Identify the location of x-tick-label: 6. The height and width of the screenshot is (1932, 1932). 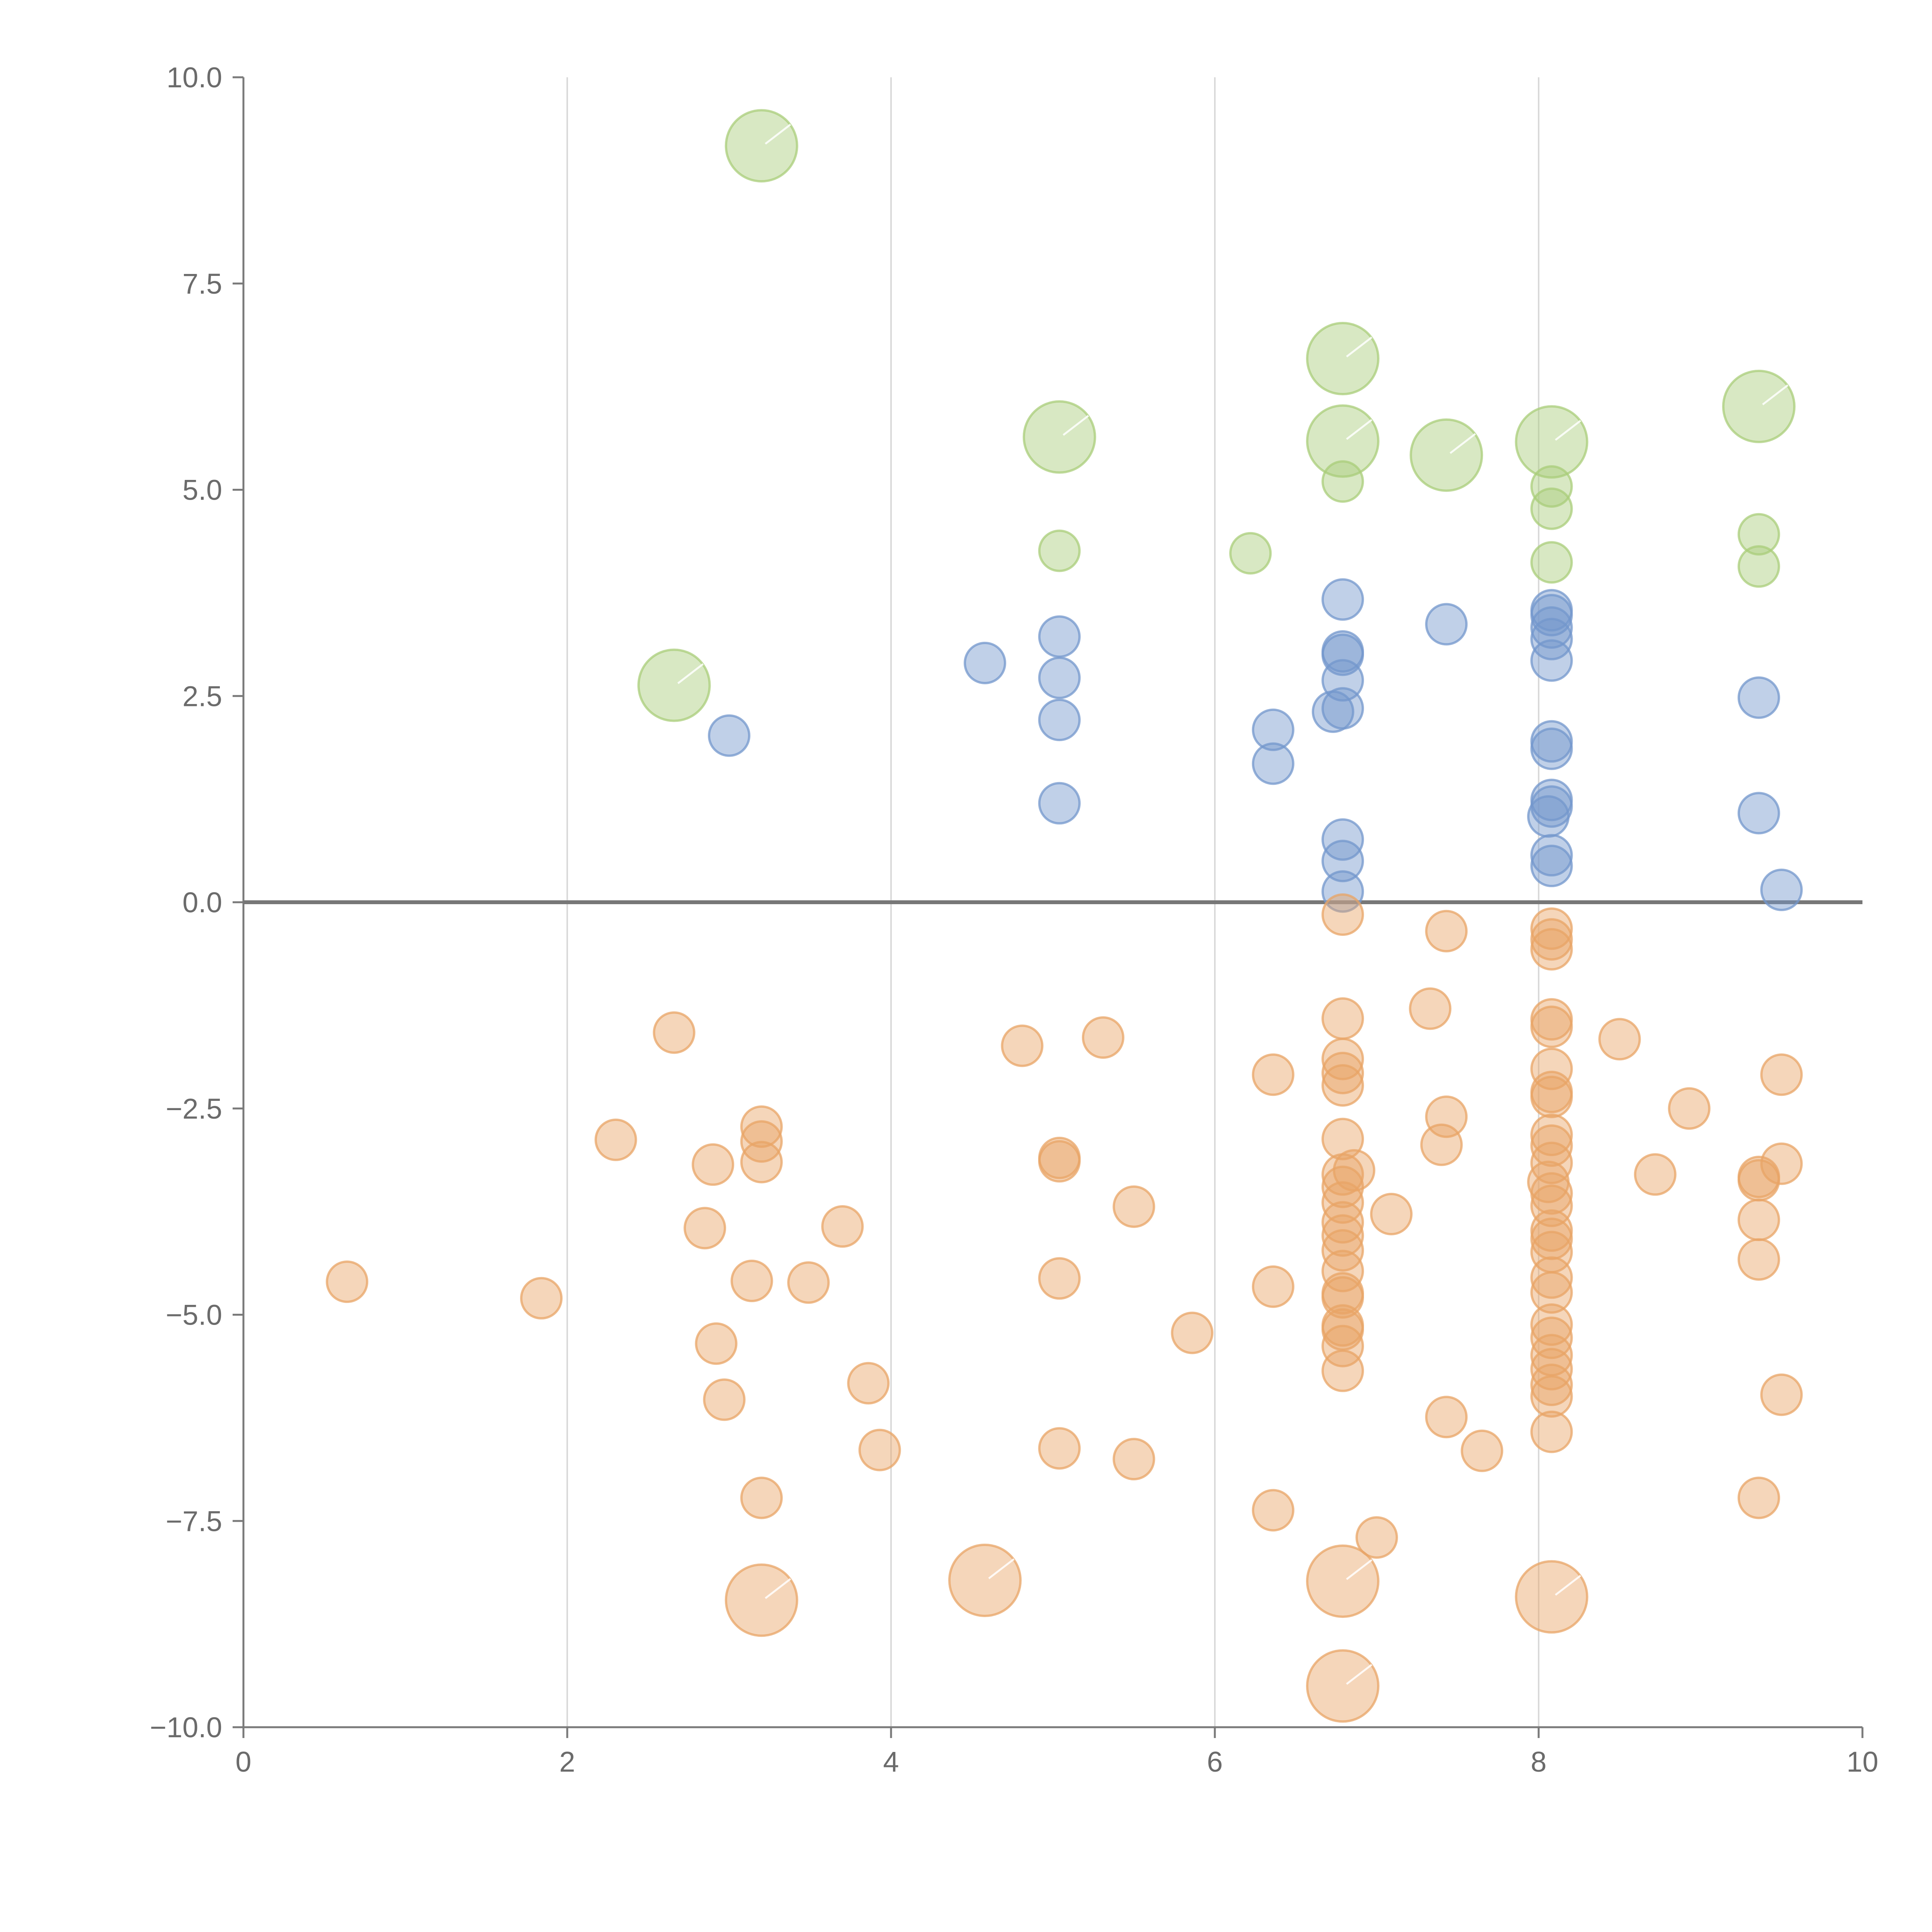
(1215, 1762).